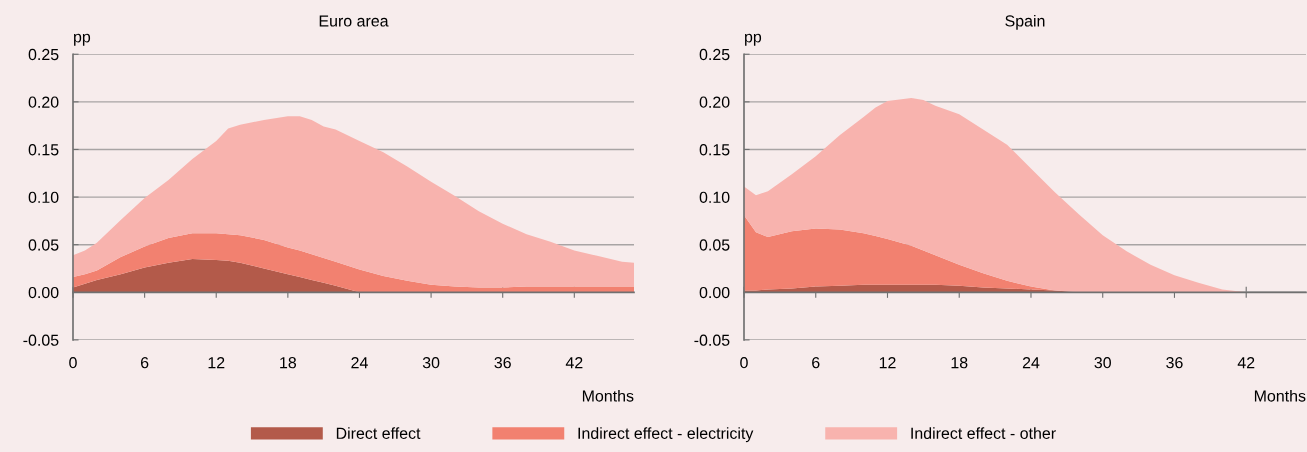 Image resolution: width=1307 pixels, height=452 pixels. I want to click on chart-title: Spain, so click(1025, 22).